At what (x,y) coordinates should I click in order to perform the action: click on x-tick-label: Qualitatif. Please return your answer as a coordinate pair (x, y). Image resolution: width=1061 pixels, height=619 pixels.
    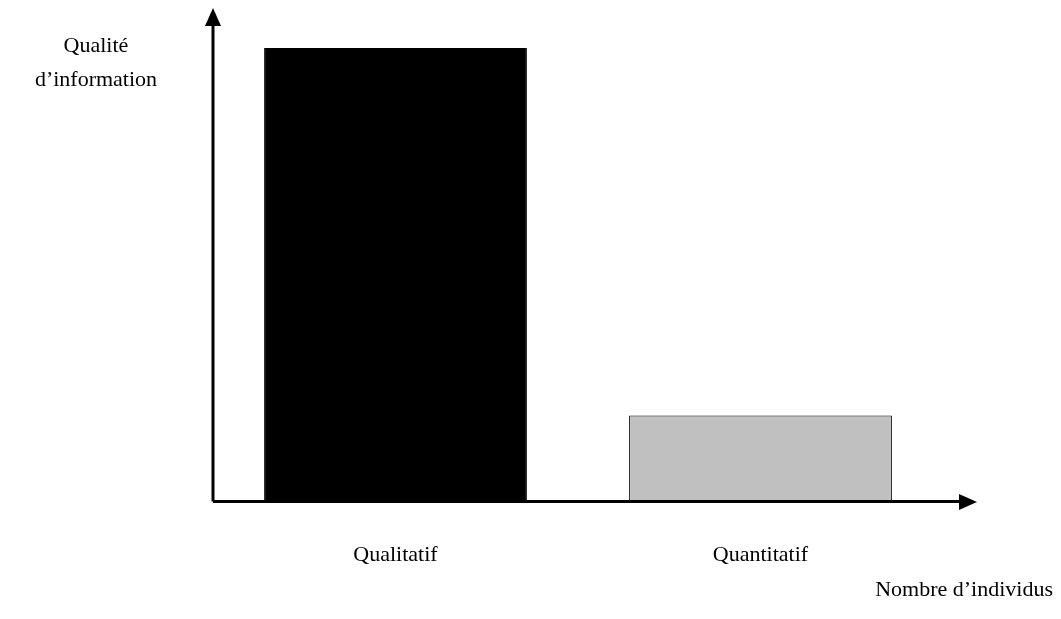
    Looking at the image, I should click on (396, 553).